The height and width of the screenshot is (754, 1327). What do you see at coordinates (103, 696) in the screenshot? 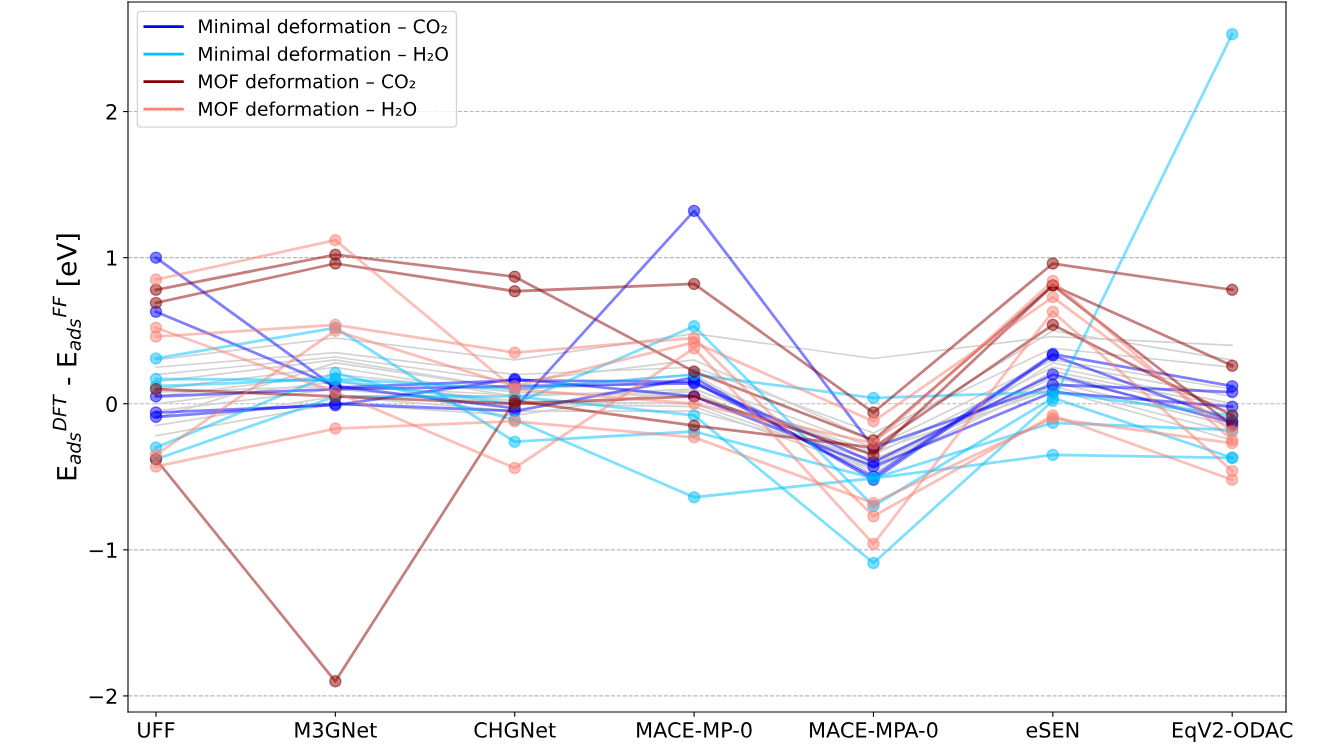
I see `y-tick-label: −2` at bounding box center [103, 696].